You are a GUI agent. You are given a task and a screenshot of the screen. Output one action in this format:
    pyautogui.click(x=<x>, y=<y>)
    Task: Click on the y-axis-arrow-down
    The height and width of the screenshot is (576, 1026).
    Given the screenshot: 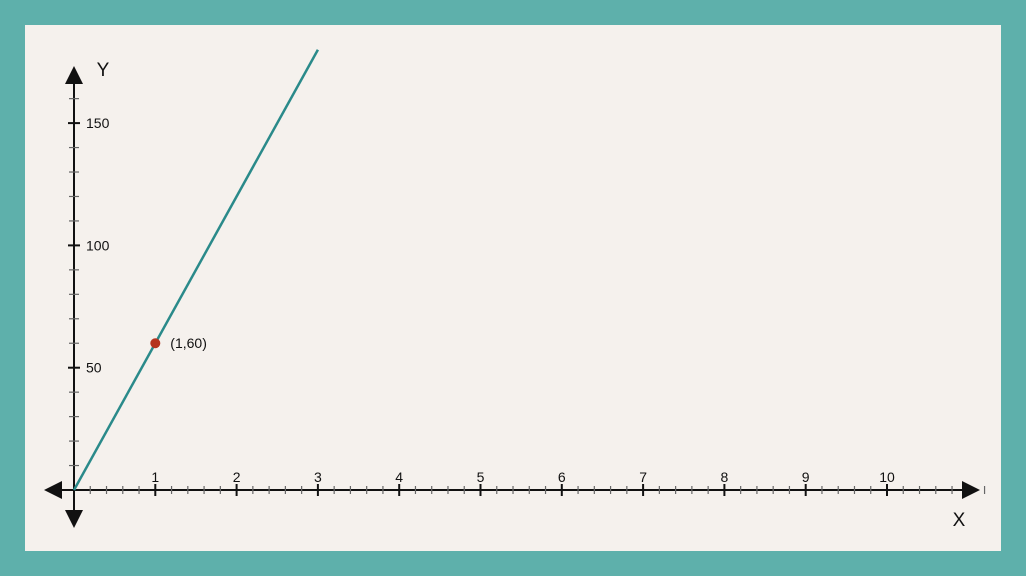 What is the action you would take?
    pyautogui.click(x=74, y=519)
    